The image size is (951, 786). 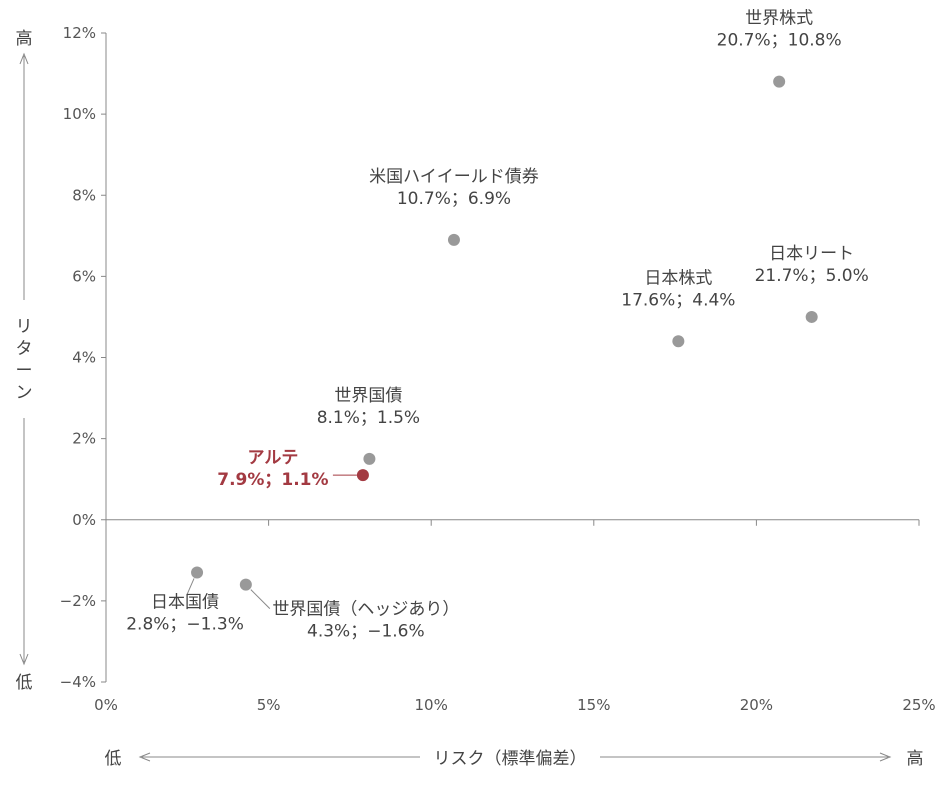 What do you see at coordinates (811, 254) in the screenshot?
I see `point-name-label: 日本リート` at bounding box center [811, 254].